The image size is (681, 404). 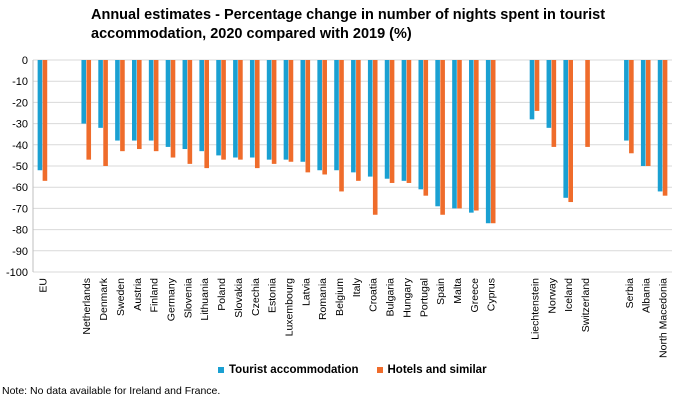 I want to click on bar-tourist-greece, so click(x=471, y=136).